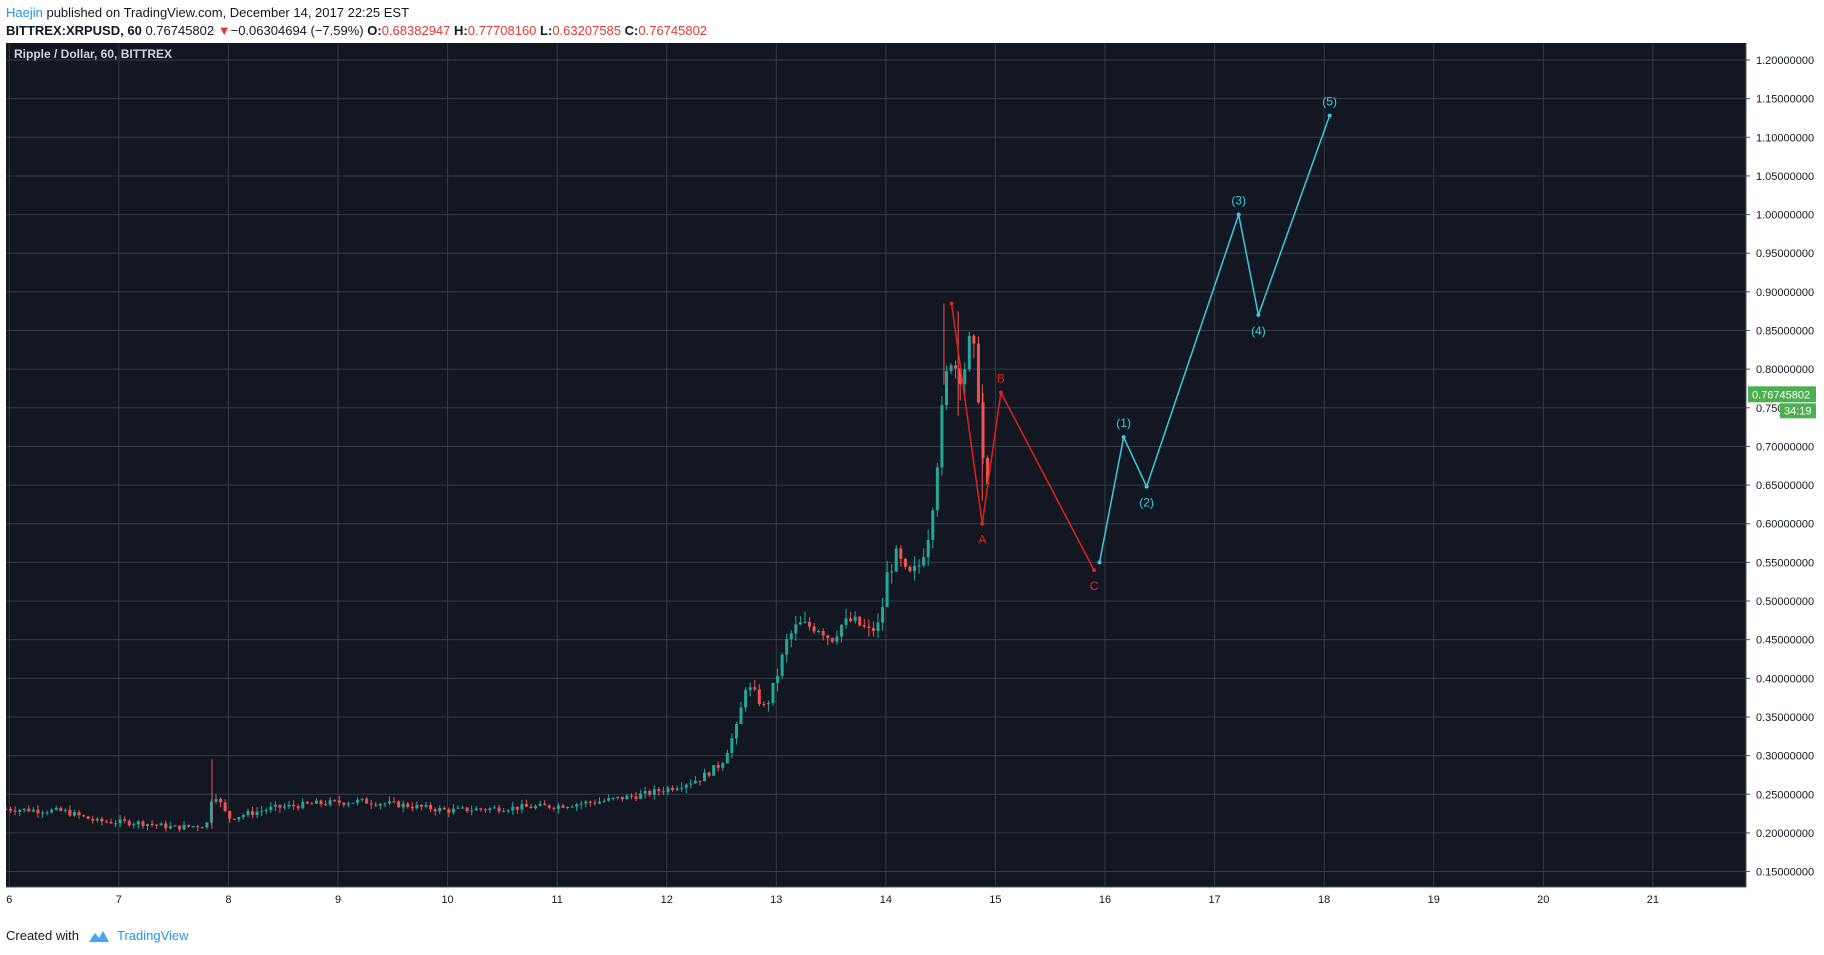  I want to click on y-tick-label: 0.45000000, so click(1785, 641).